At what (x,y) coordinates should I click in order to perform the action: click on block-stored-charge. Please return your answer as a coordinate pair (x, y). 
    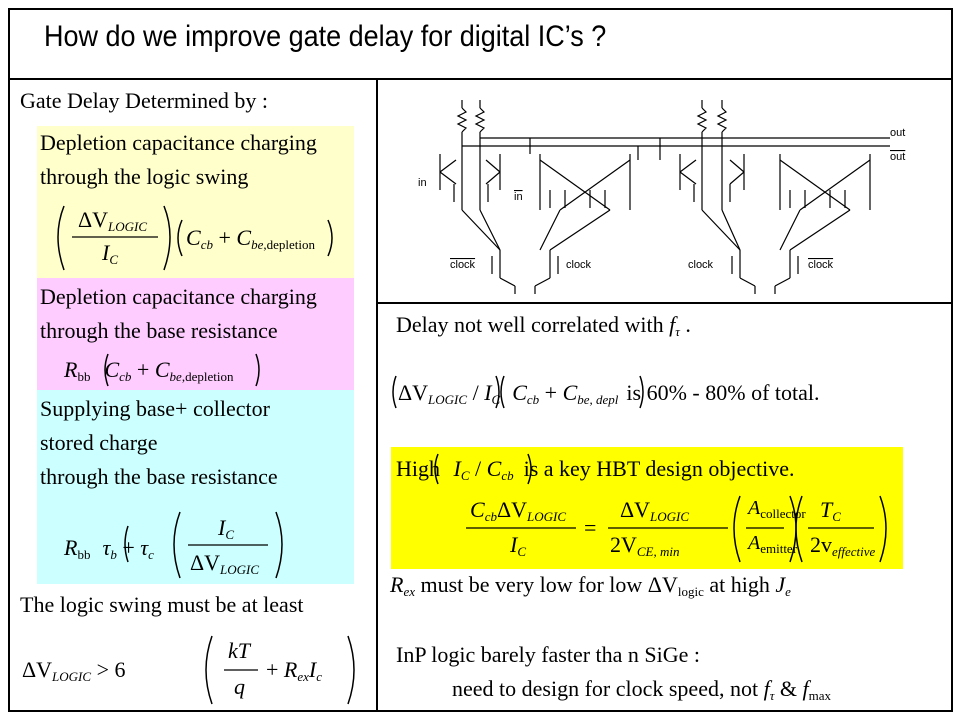
    Looking at the image, I should click on (195, 487).